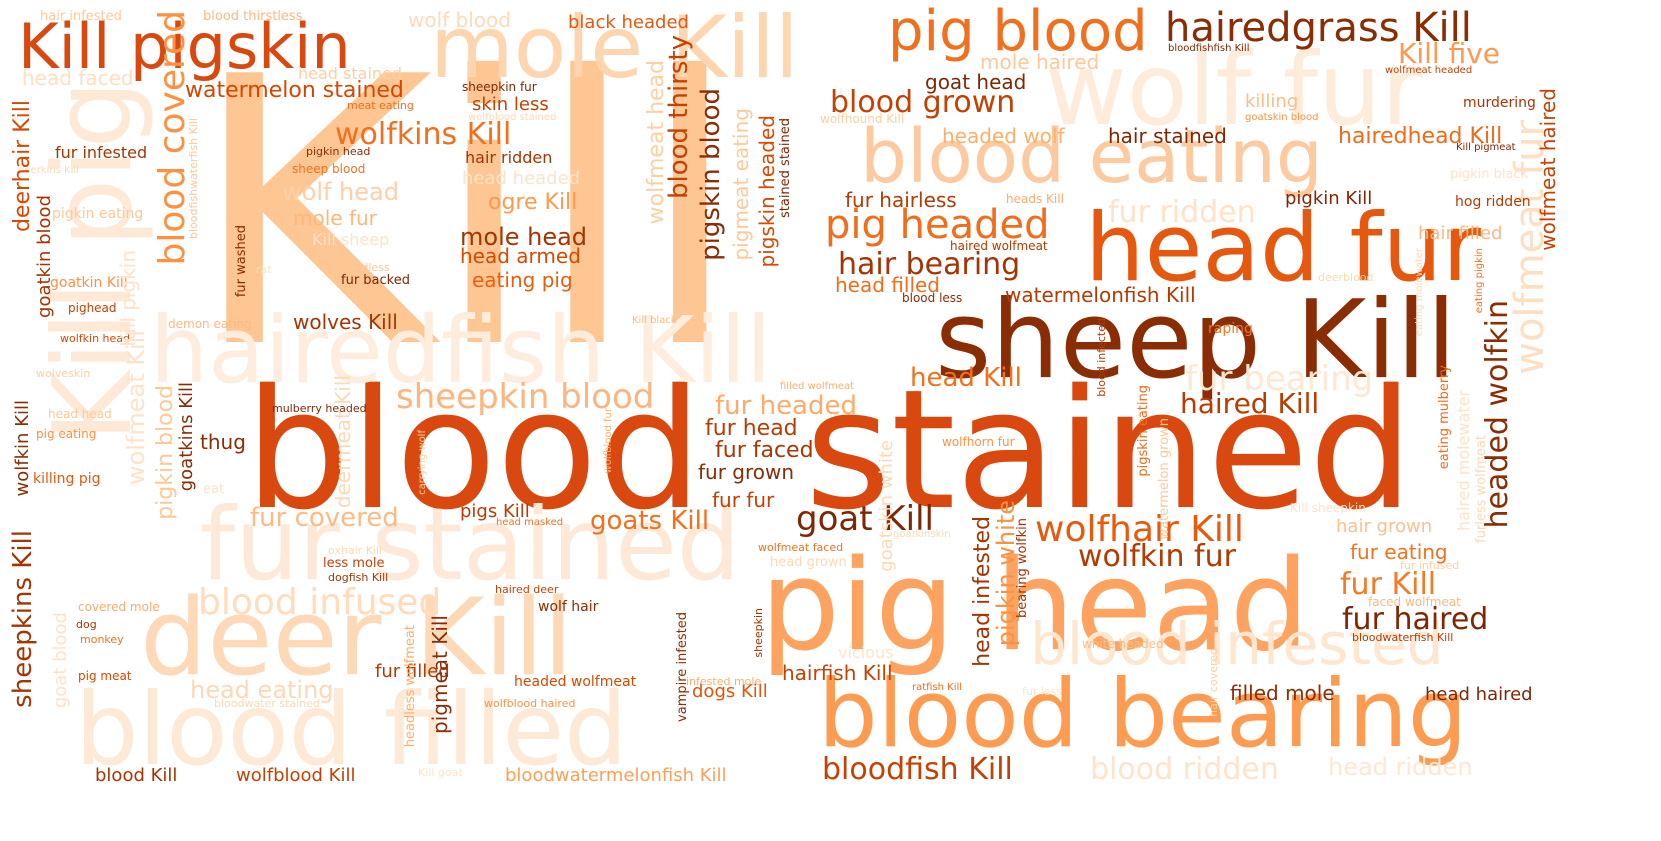 The height and width of the screenshot is (841, 1661). I want to click on word-fur-infested: fur infested, so click(101, 152).